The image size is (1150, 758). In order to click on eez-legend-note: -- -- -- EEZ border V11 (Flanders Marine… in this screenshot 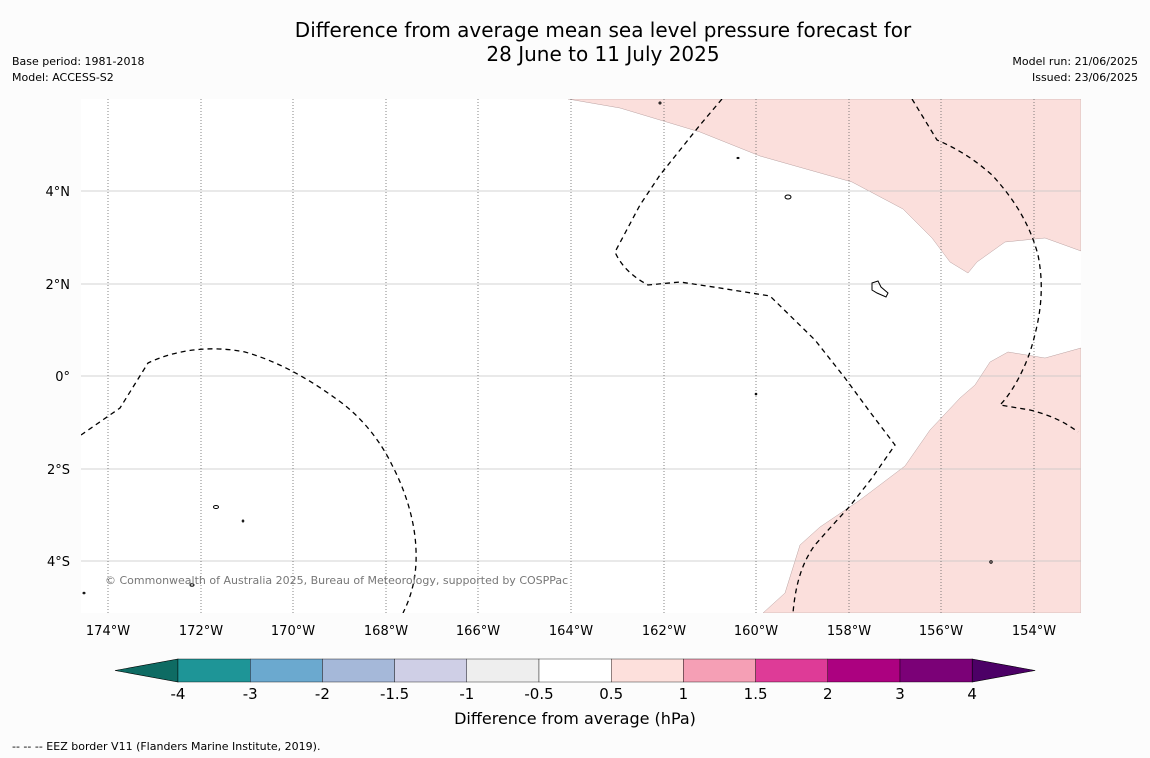, I will do `click(166, 746)`.